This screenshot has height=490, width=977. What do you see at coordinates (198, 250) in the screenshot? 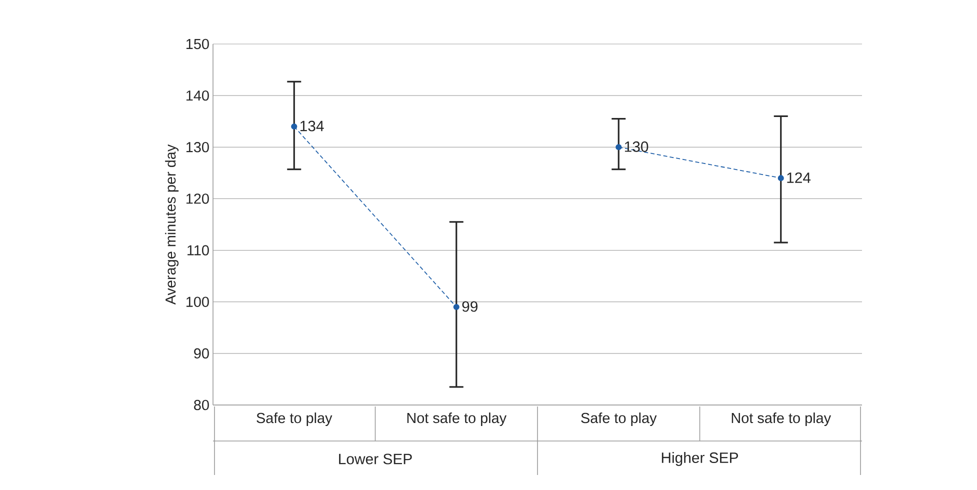
I see `y-tick-label: 110` at bounding box center [198, 250].